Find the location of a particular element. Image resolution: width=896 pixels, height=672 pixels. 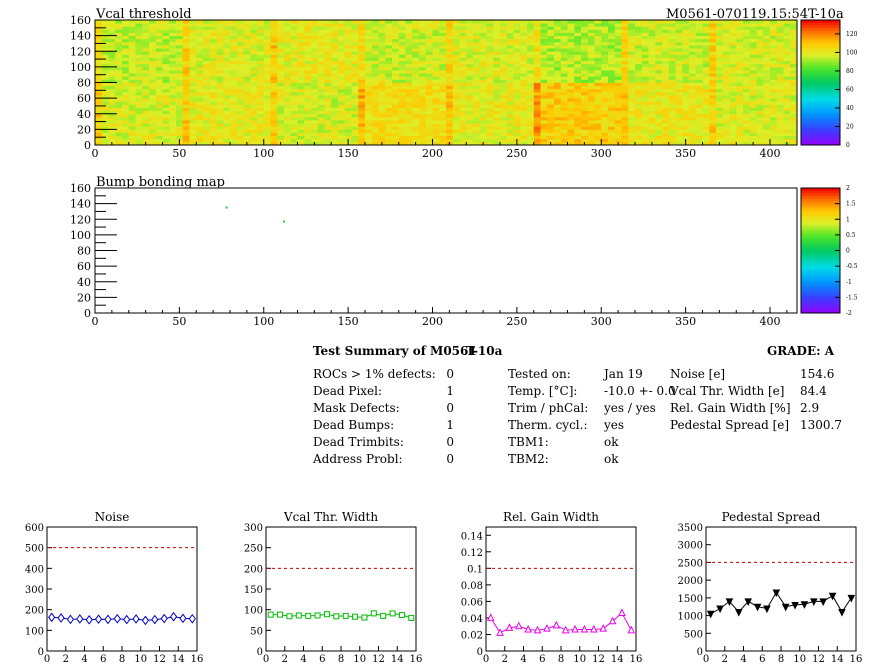

plot-y-tick-label: 0.14 is located at coordinates (472, 536).